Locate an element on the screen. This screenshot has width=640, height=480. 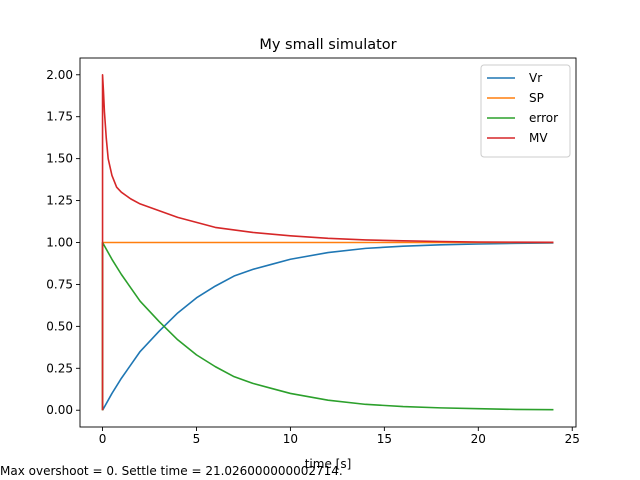
x-tick-label: 10 is located at coordinates (290, 439).